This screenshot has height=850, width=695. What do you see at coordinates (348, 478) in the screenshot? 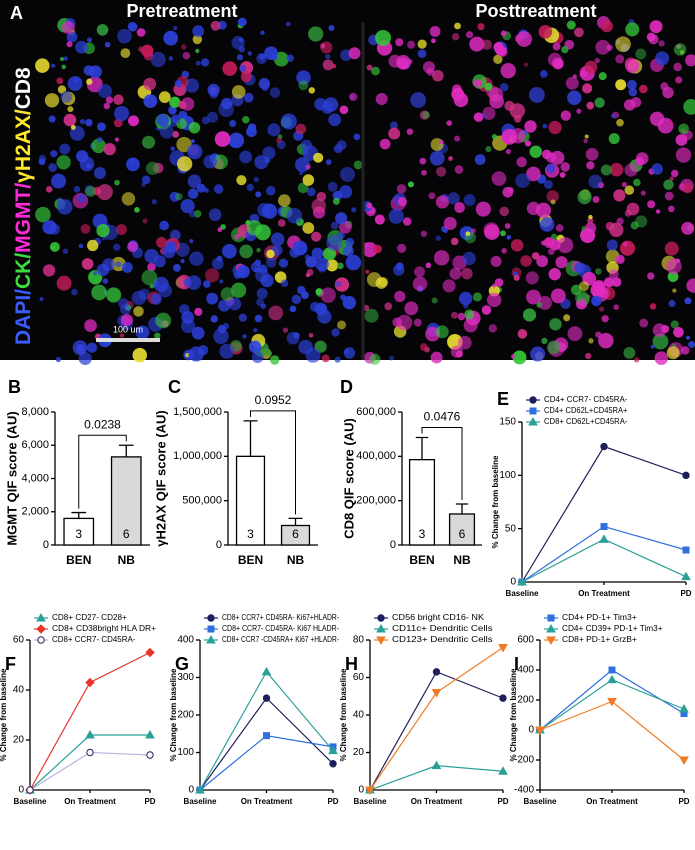
I see `y-axis-label: CD8 QIF score (AU)` at bounding box center [348, 478].